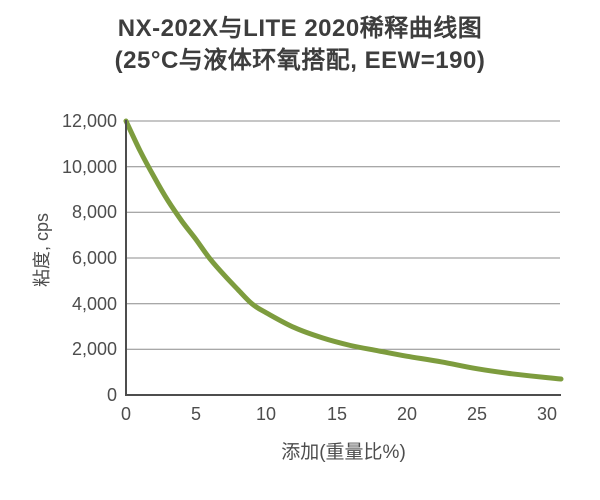 The image size is (600, 500). What do you see at coordinates (477, 414) in the screenshot?
I see `x-tick-label-25: 25` at bounding box center [477, 414].